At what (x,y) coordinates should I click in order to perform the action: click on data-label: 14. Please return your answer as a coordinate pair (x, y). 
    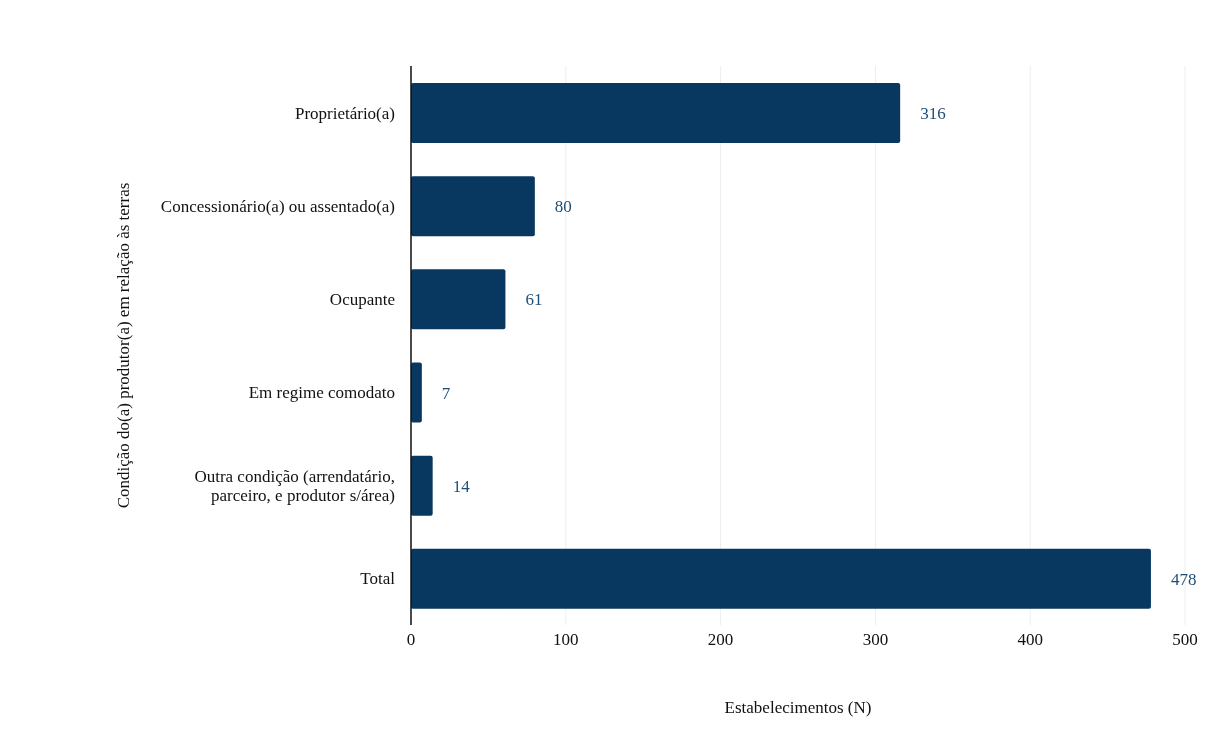
    Looking at the image, I should click on (461, 486).